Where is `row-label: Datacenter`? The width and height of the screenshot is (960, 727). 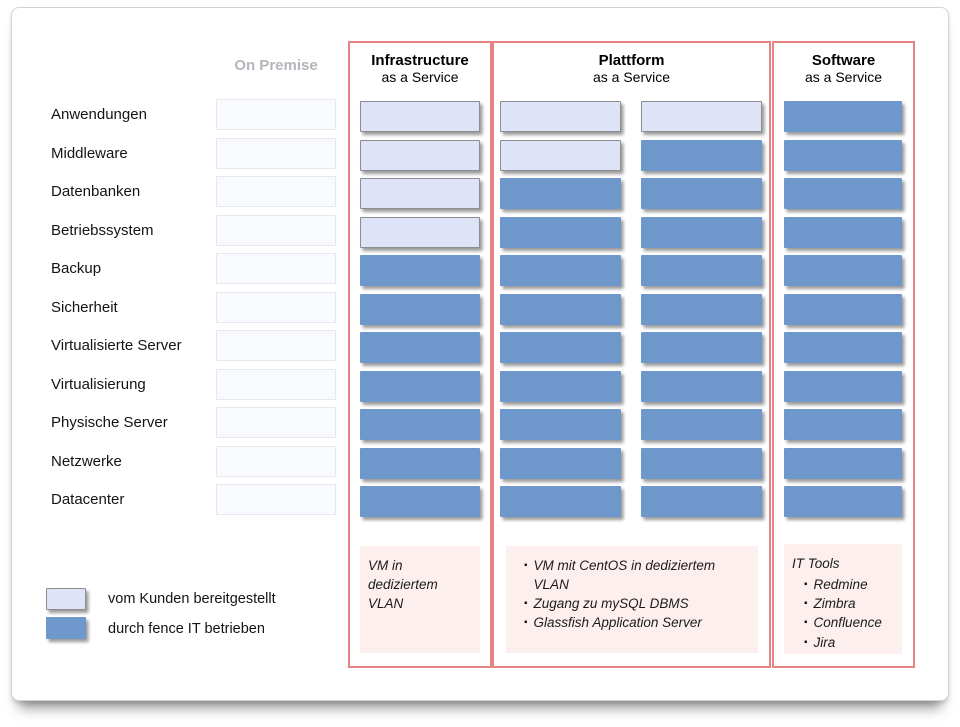
row-label: Datacenter is located at coordinates (88, 499).